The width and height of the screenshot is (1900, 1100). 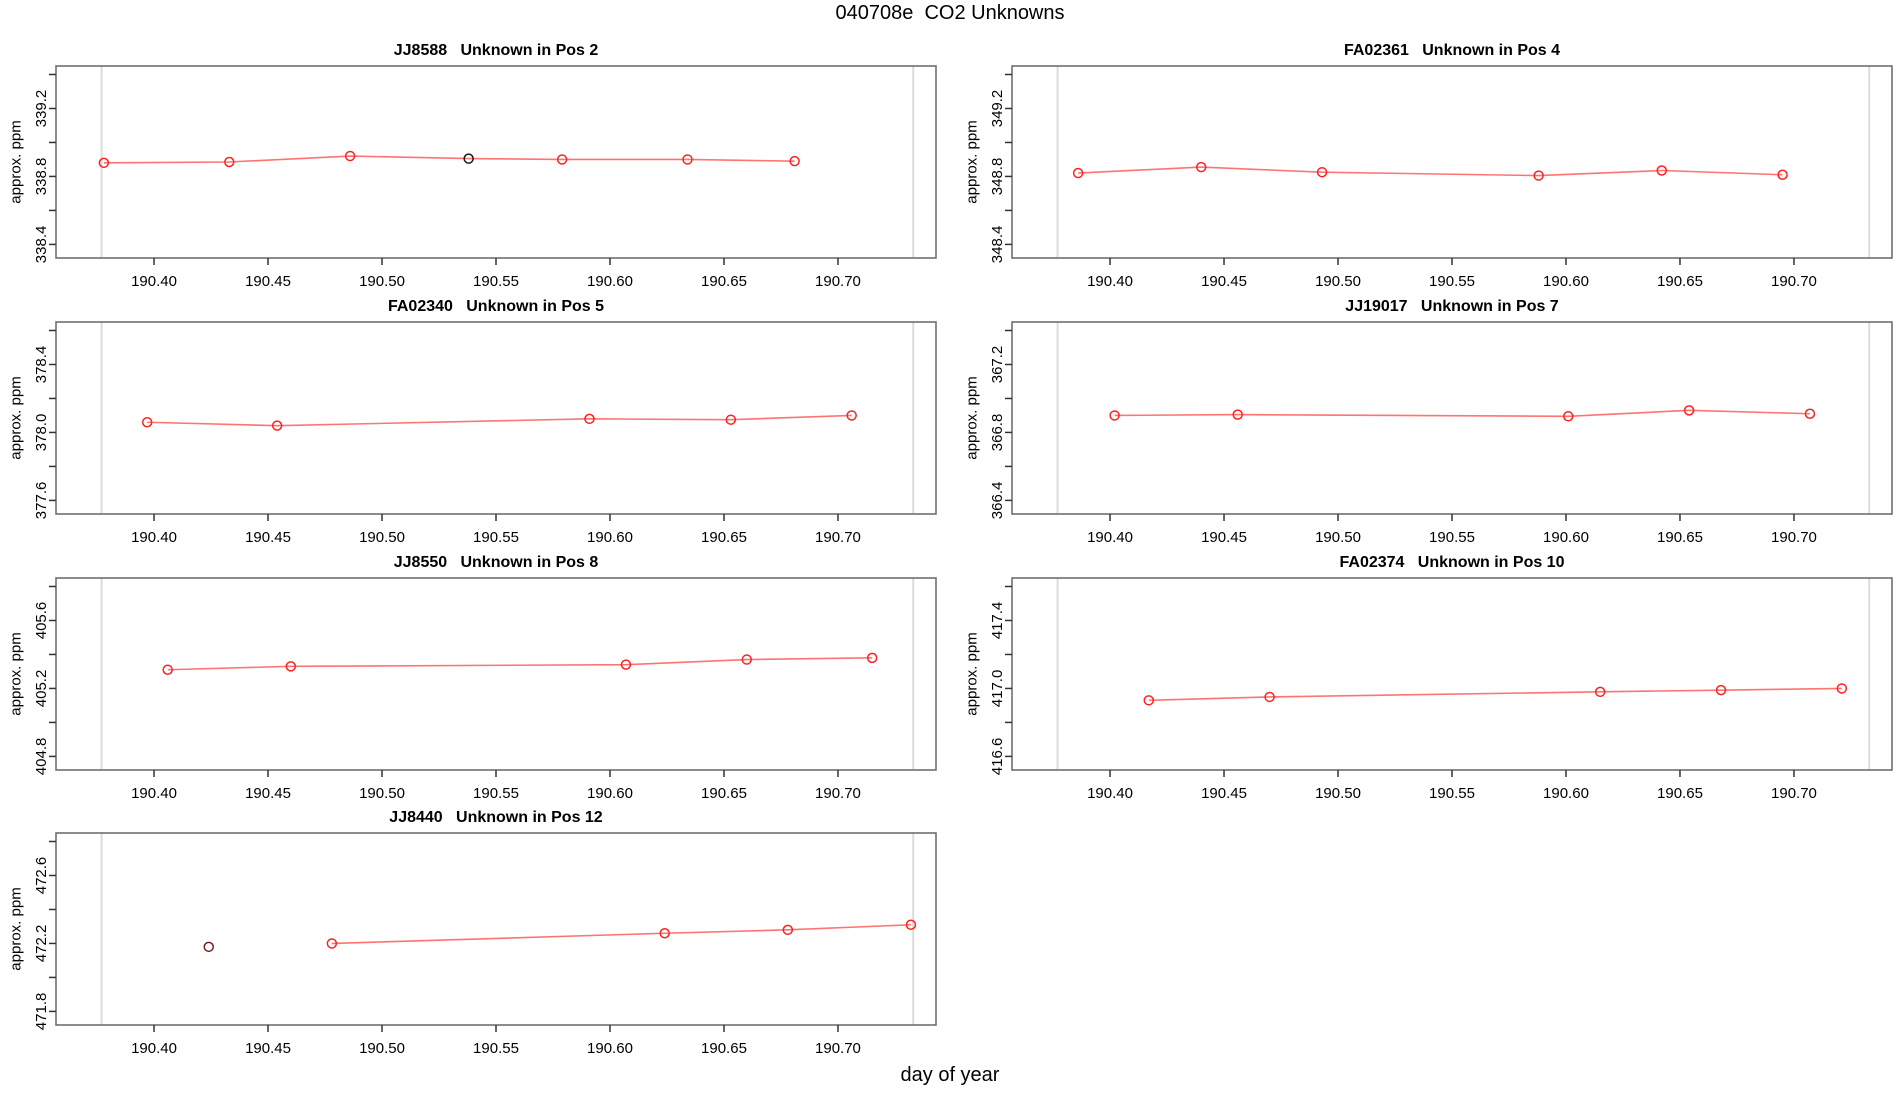 What do you see at coordinates (496, 817) in the screenshot?
I see `panel-title: JJ8440 Unknown in Pos 12` at bounding box center [496, 817].